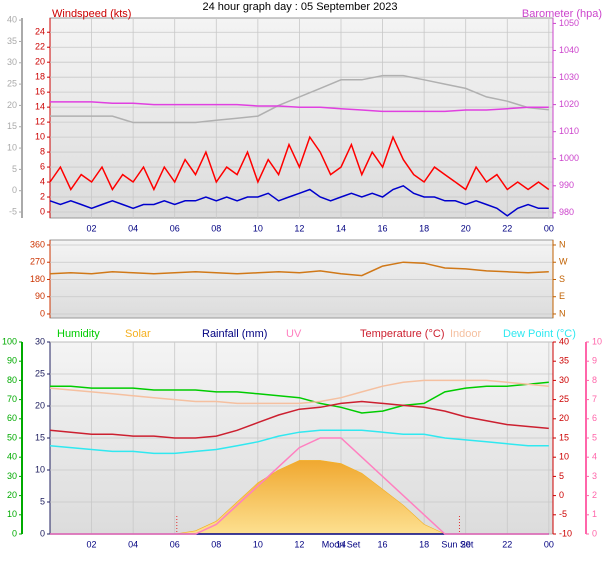 The height and width of the screenshot is (561, 608). What do you see at coordinates (565, 533) in the screenshot?
I see `y-tick-label: -10` at bounding box center [565, 533].